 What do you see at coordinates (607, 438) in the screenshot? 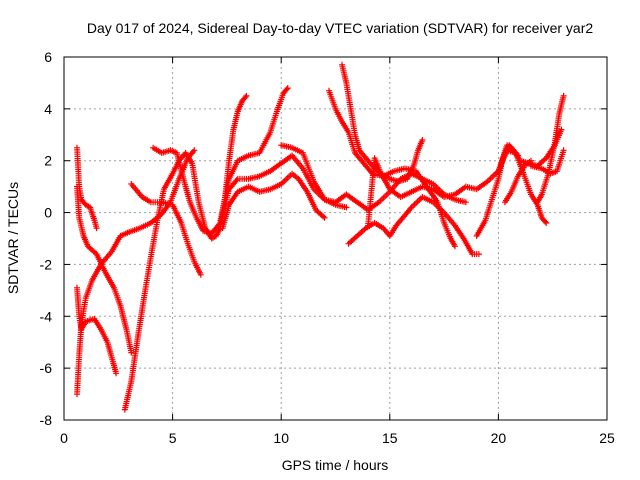
I see `x-tick-label: 25` at bounding box center [607, 438].